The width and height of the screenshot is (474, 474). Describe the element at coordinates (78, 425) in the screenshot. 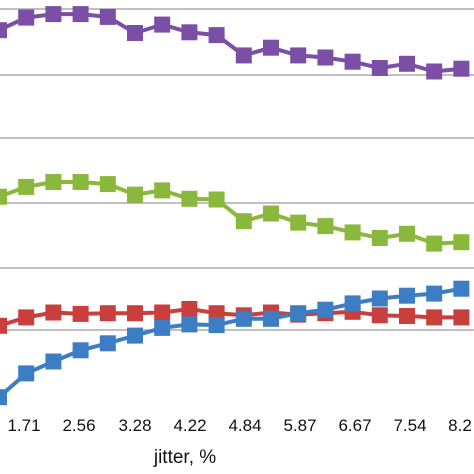

I see `x-tick-label: 2.56` at that location.